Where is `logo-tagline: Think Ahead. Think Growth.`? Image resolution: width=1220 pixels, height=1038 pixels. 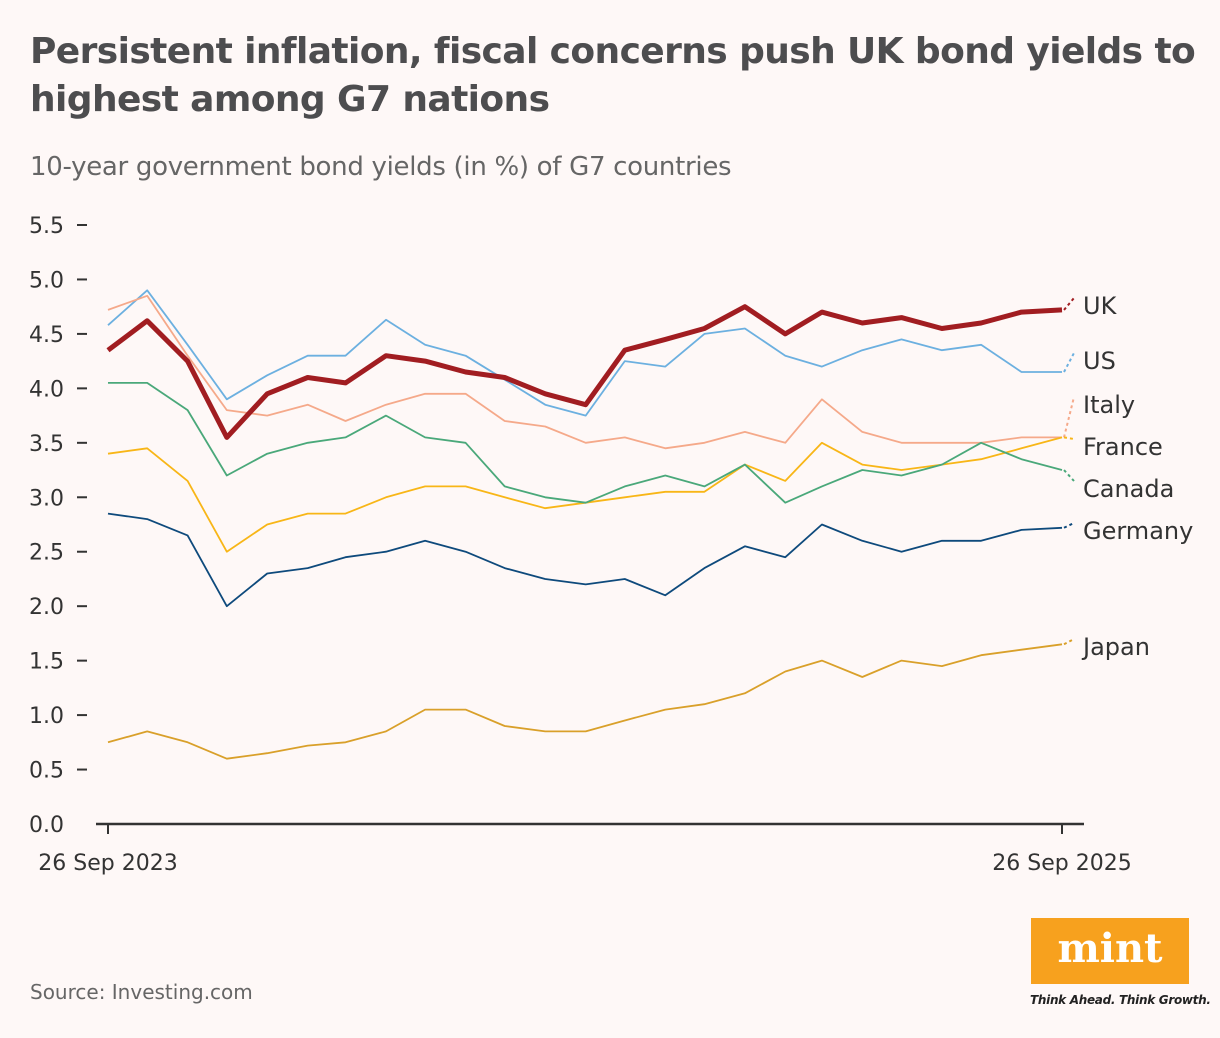
logo-tagline: Think Ahead. Think Growth. is located at coordinates (1120, 1000).